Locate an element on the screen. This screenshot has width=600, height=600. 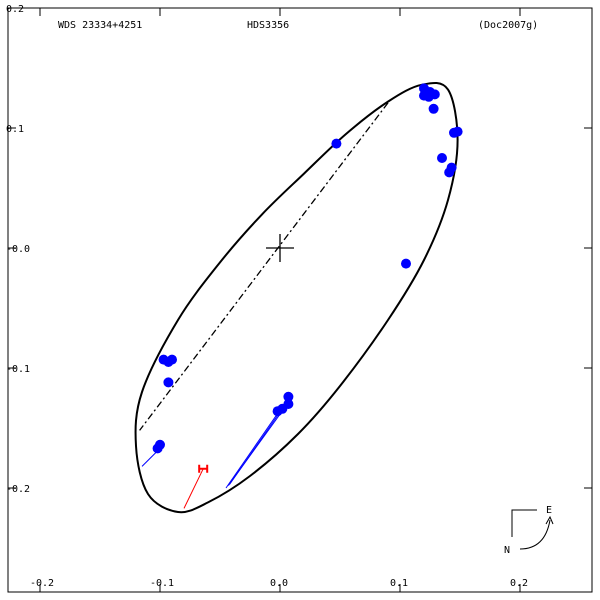
compass-arrow-arc is located at coordinates (535, 534).